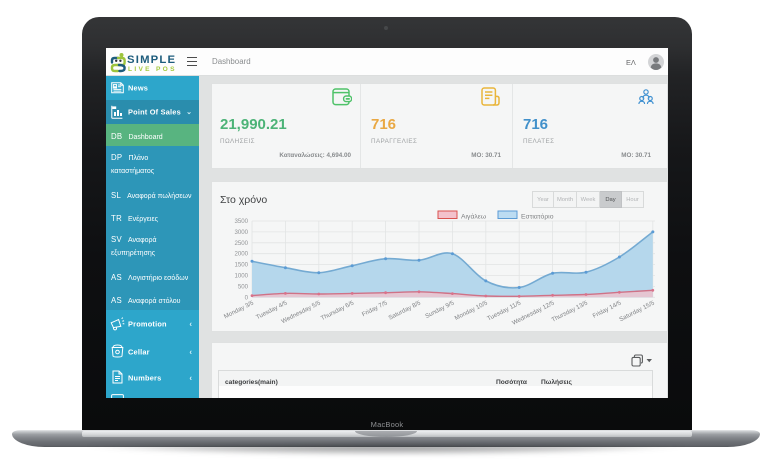 Image resolution: width=772 pixels, height=465 pixels. Describe the element at coordinates (569, 311) in the screenshot. I see `svg-text: Thursday 13/5` at that location.